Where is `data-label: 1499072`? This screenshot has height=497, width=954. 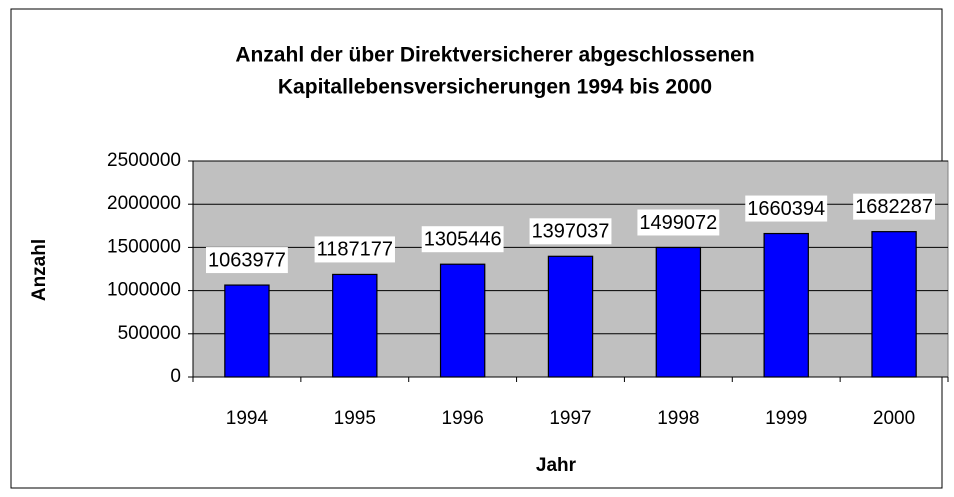
data-label: 1499072 is located at coordinates (678, 223).